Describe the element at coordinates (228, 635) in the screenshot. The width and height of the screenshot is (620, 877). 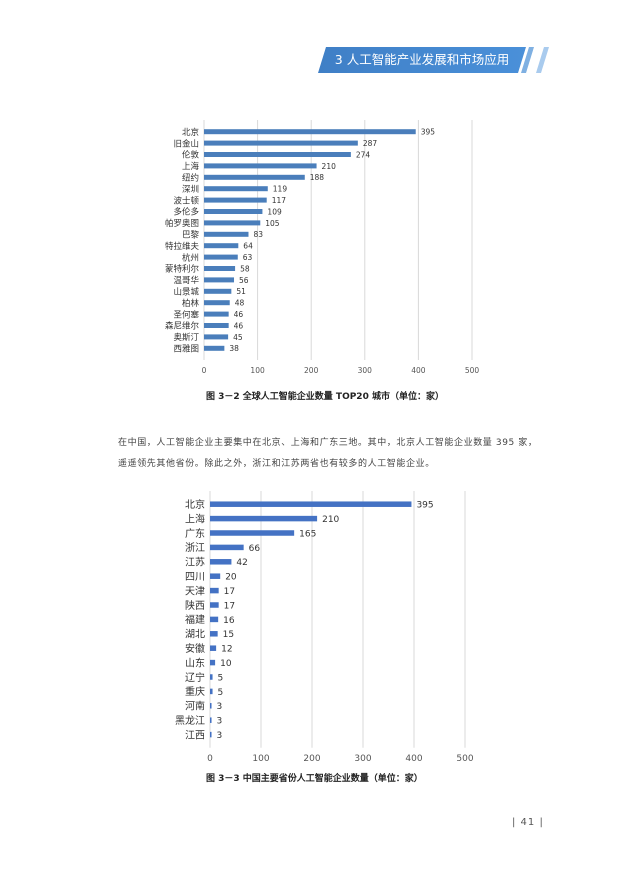
I see `data-label: 15` at that location.